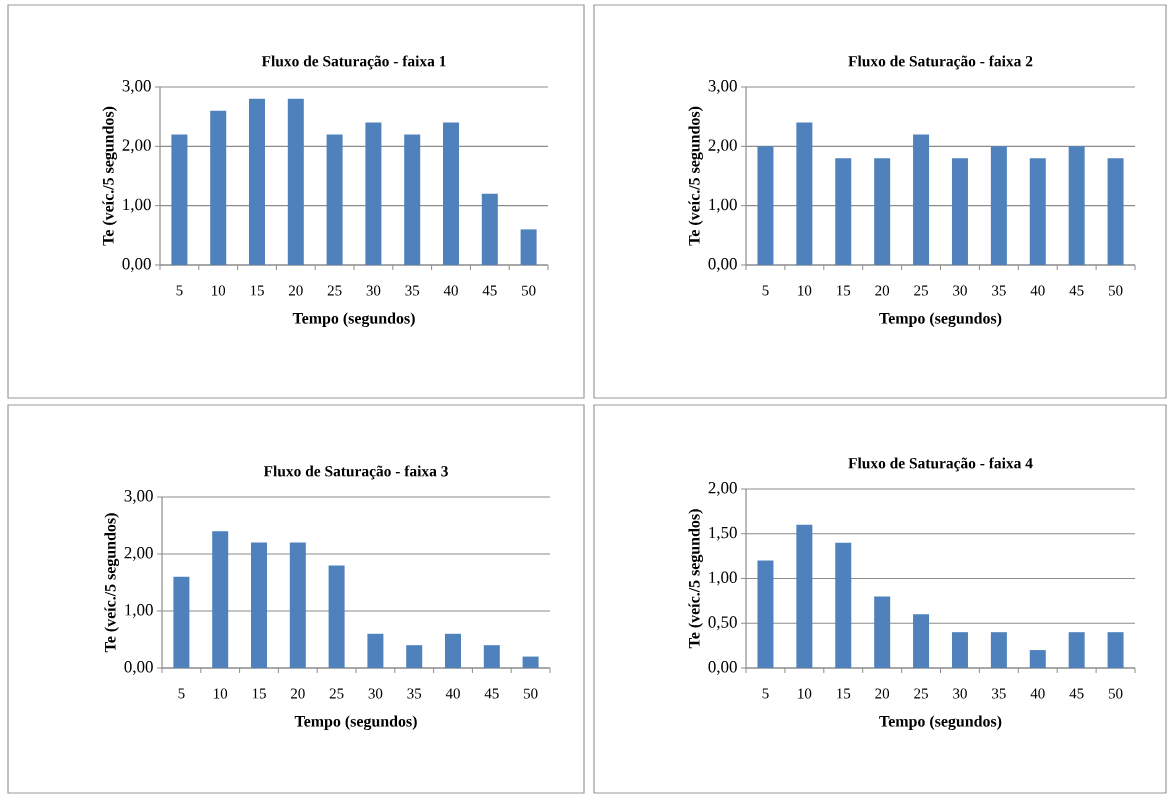  What do you see at coordinates (722, 623) in the screenshot?
I see `y-tick-label: 0,50` at bounding box center [722, 623].